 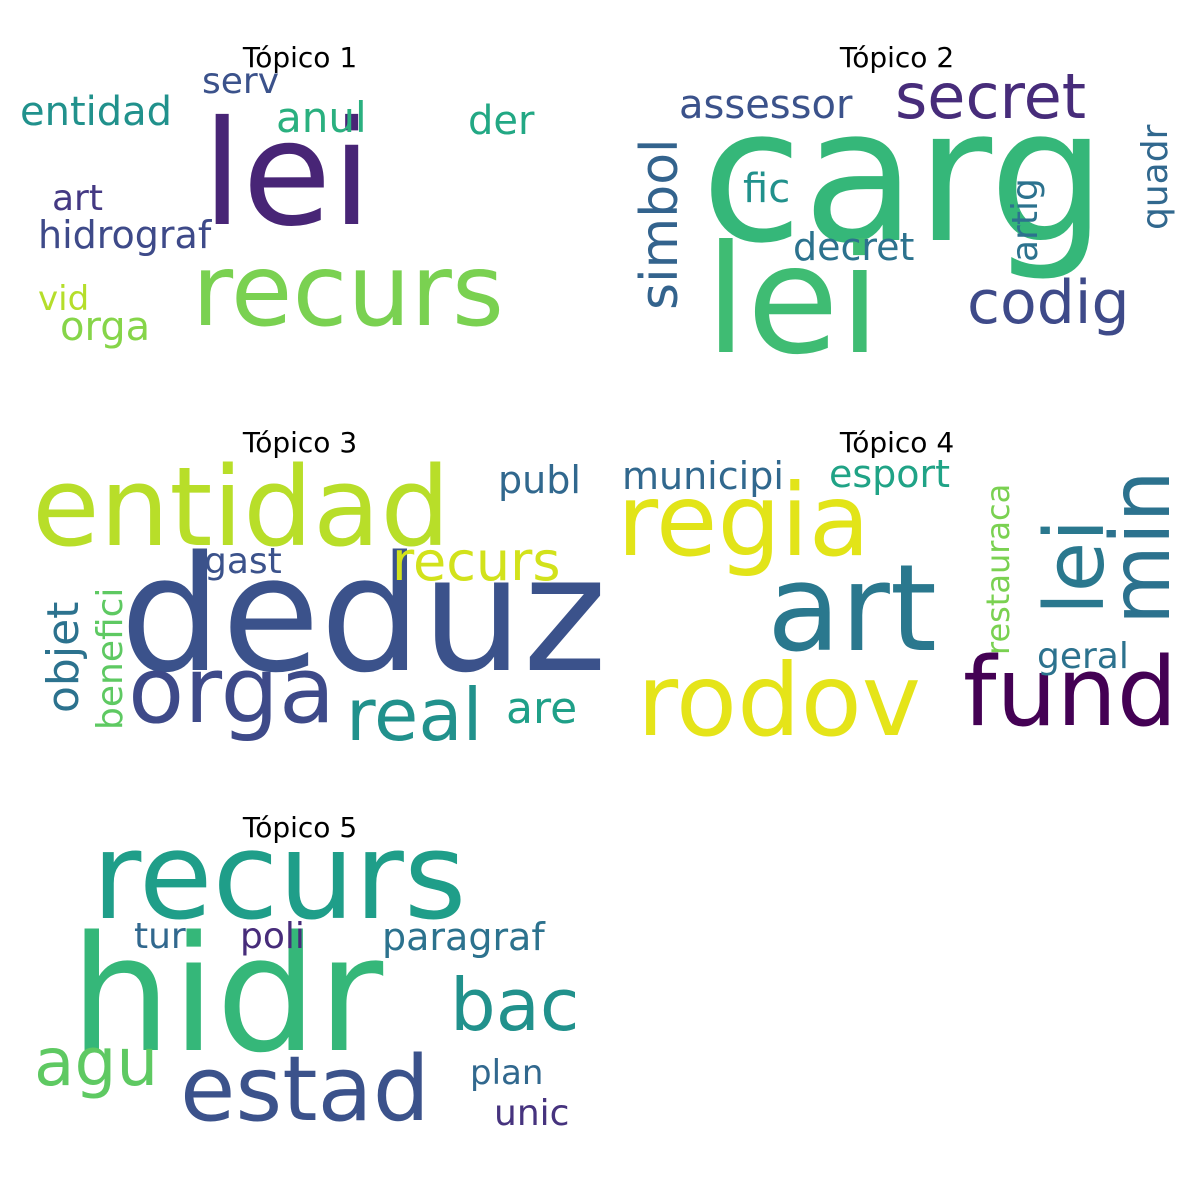 I want to click on cloud-word: restauraca, so click(x=998, y=569).